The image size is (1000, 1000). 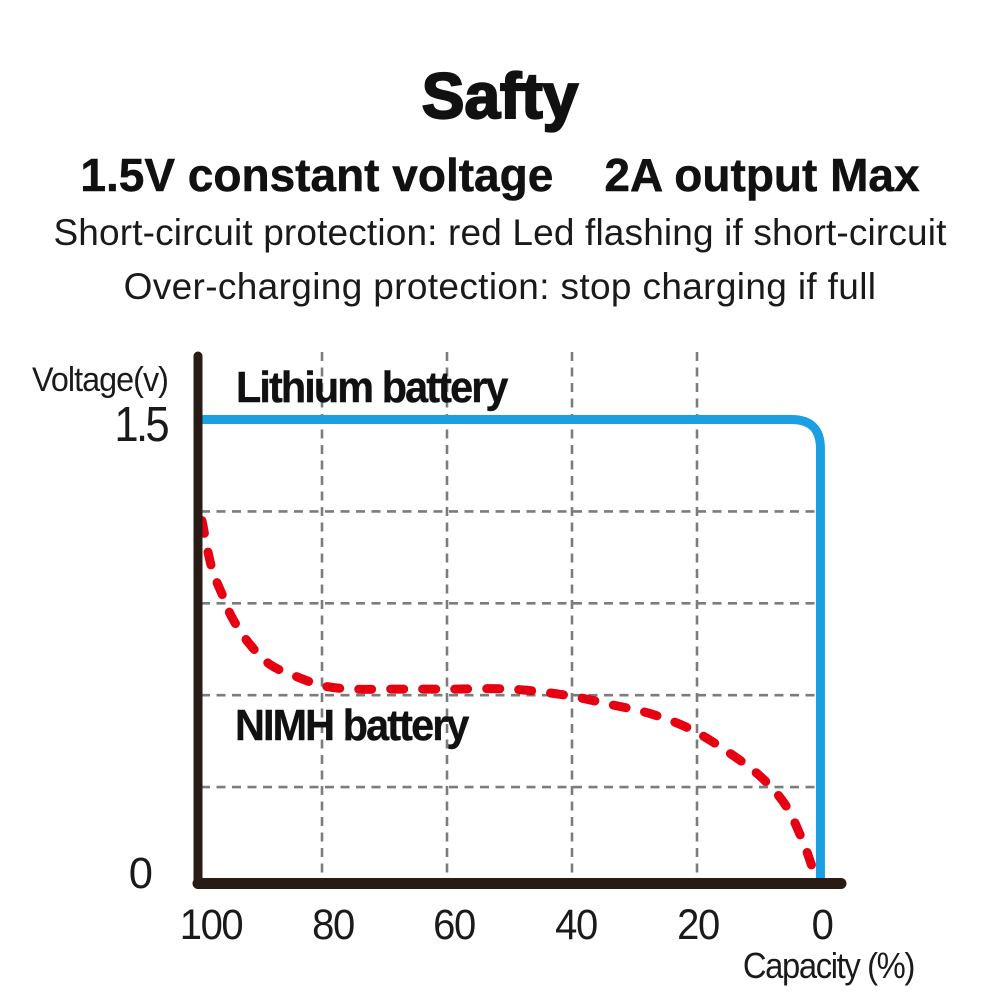 I want to click on series-label-lithium: Lithium battery, so click(x=372, y=387).